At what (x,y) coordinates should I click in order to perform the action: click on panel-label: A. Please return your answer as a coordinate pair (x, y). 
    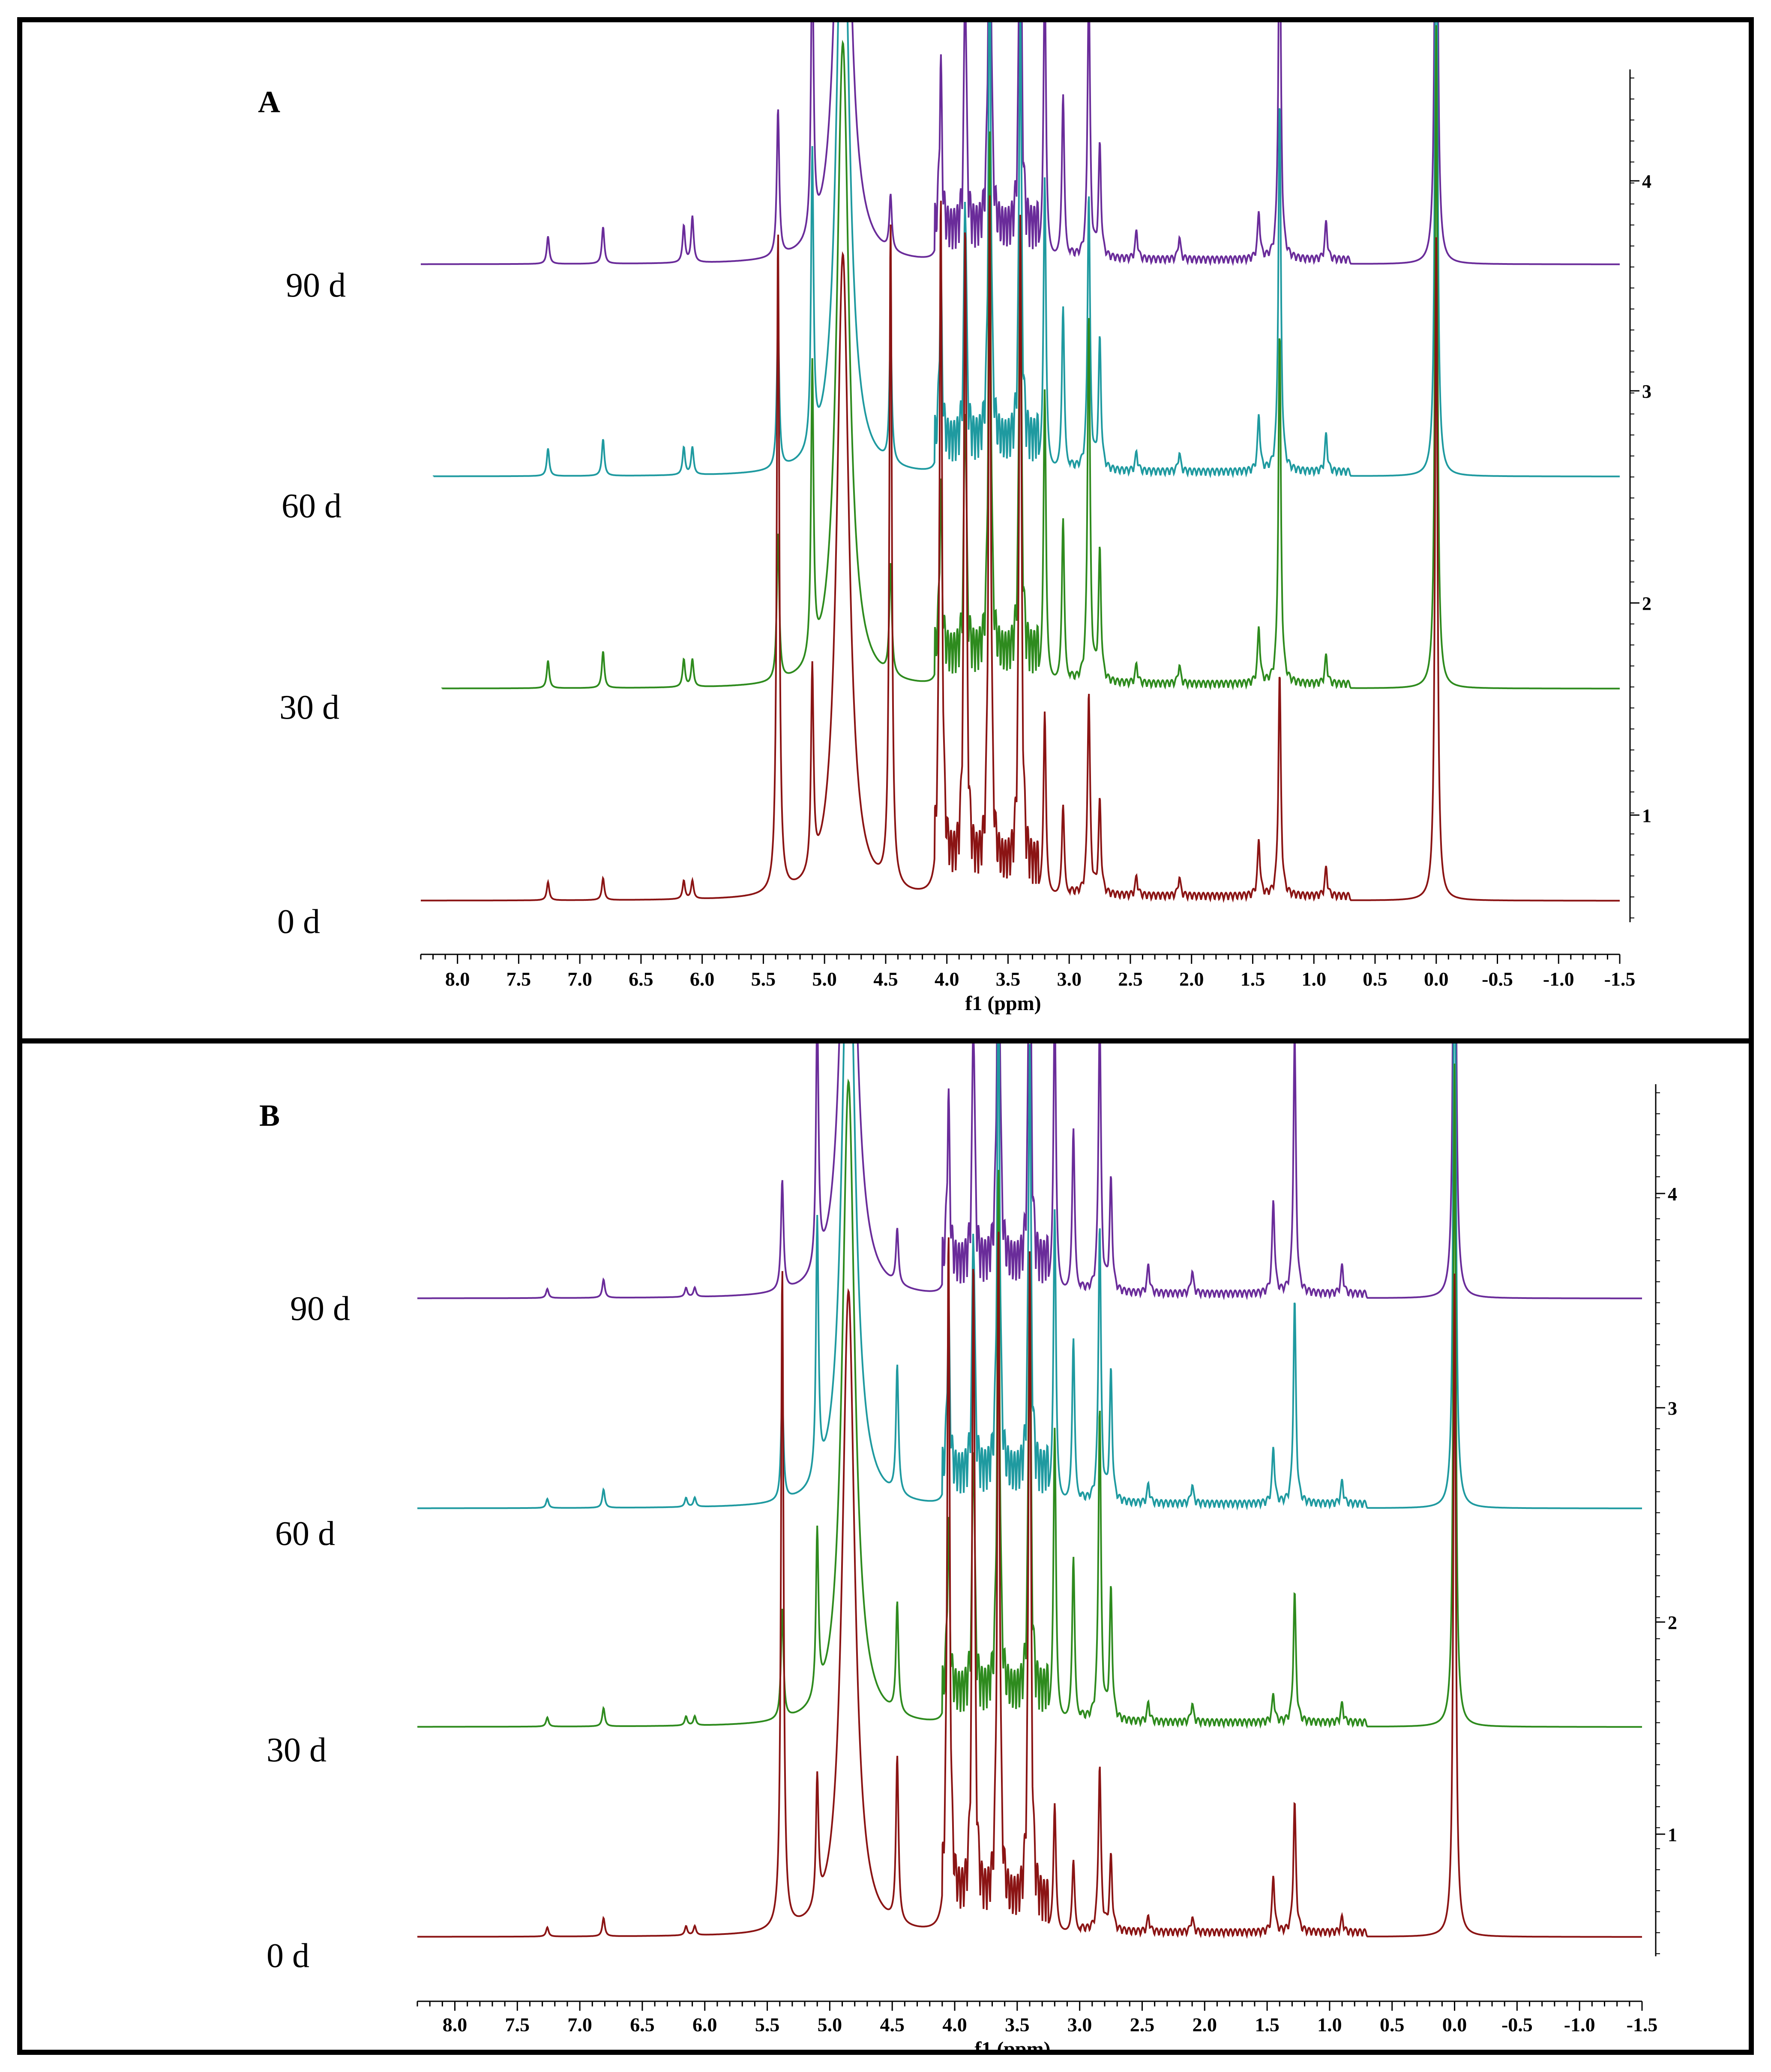
    Looking at the image, I should click on (269, 102).